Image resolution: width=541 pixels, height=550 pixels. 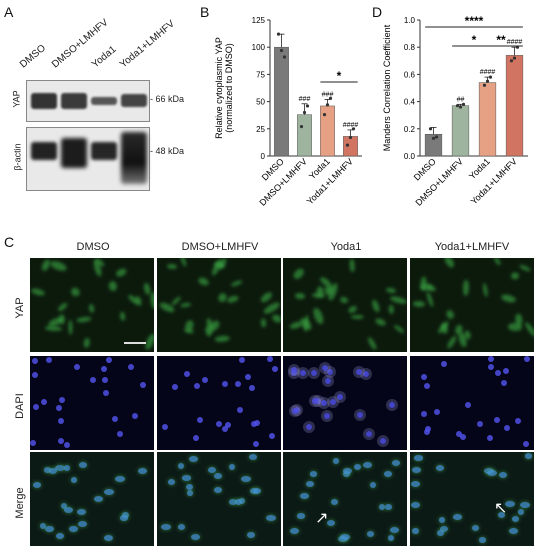 What do you see at coordinates (377, 12) in the screenshot?
I see `panel-label-d: D` at bounding box center [377, 12].